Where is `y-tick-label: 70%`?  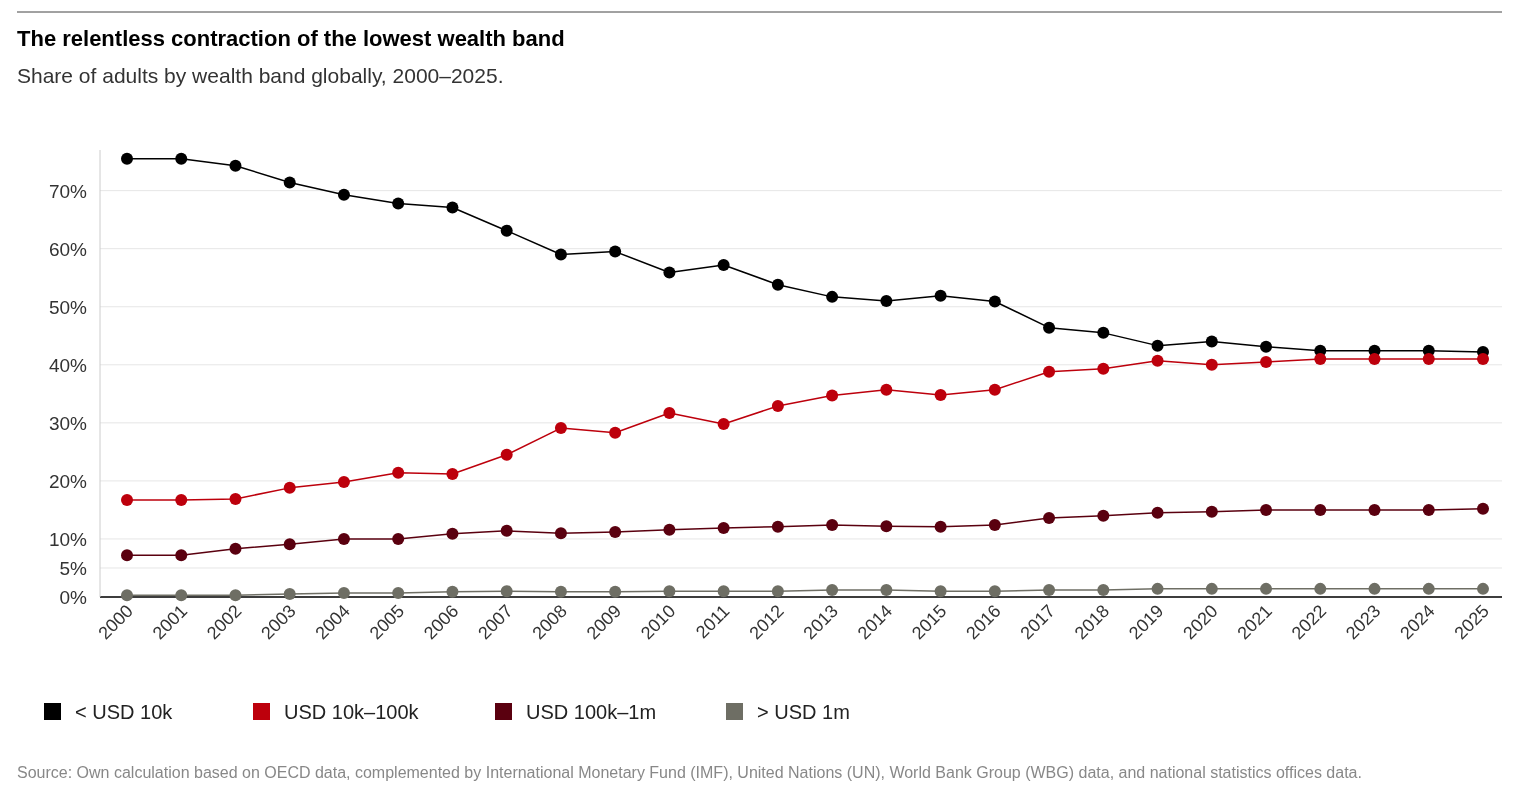 y-tick-label: 70% is located at coordinates (68, 191).